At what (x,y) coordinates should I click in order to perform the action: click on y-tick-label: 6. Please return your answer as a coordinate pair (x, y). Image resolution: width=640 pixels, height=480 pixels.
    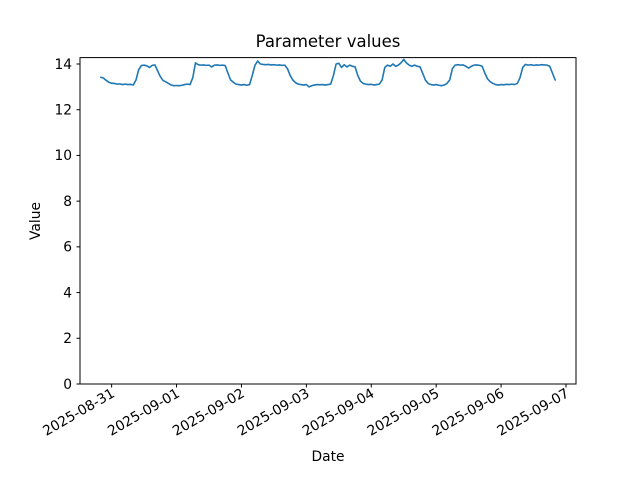
    Looking at the image, I should click on (67, 248).